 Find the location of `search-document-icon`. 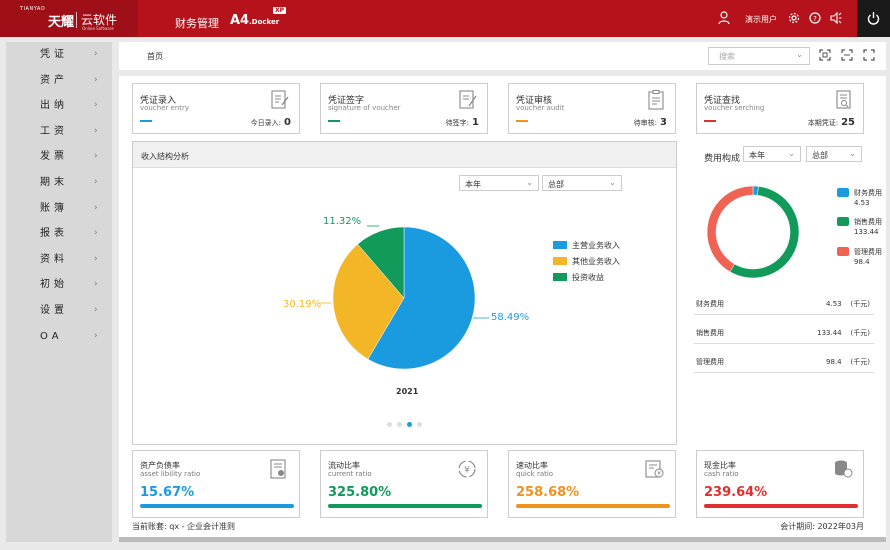

search-document-icon is located at coordinates (843, 99).